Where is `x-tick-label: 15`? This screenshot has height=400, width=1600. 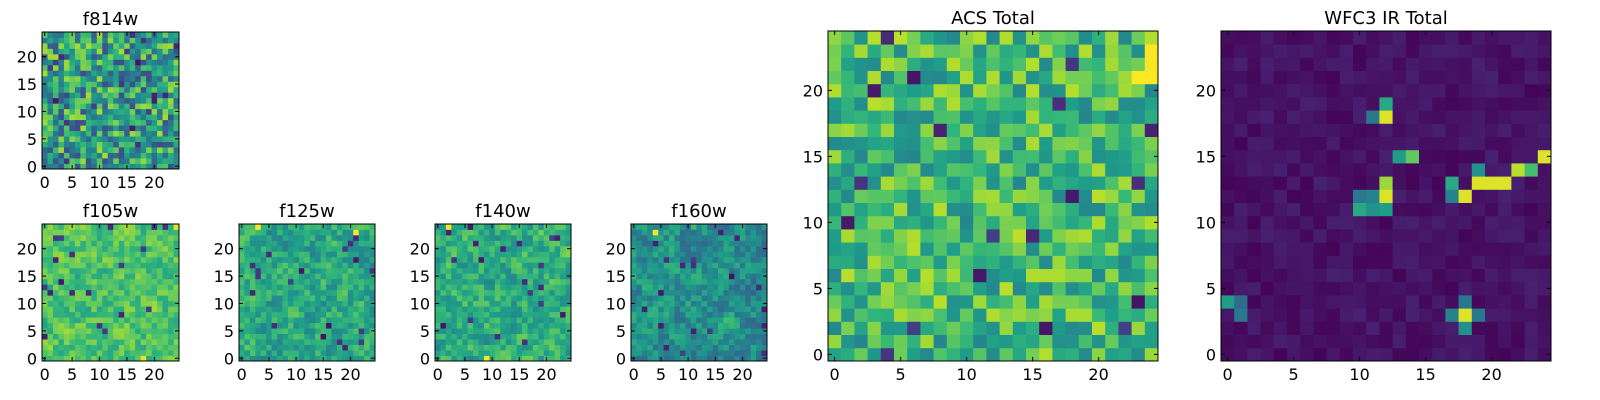 x-tick-label: 15 is located at coordinates (1032, 374).